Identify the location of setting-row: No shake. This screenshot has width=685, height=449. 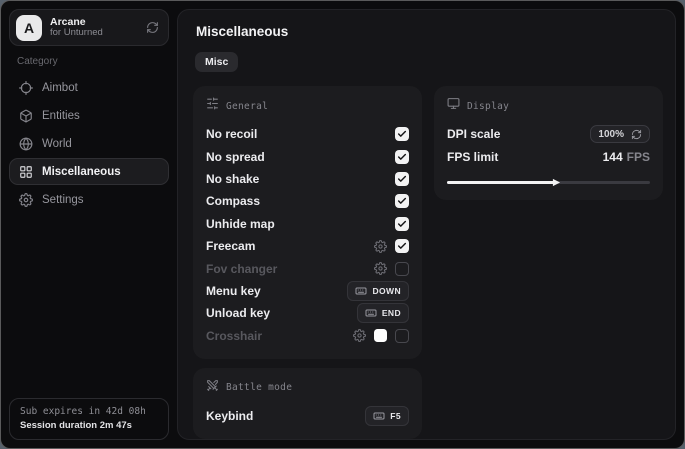
(307, 179).